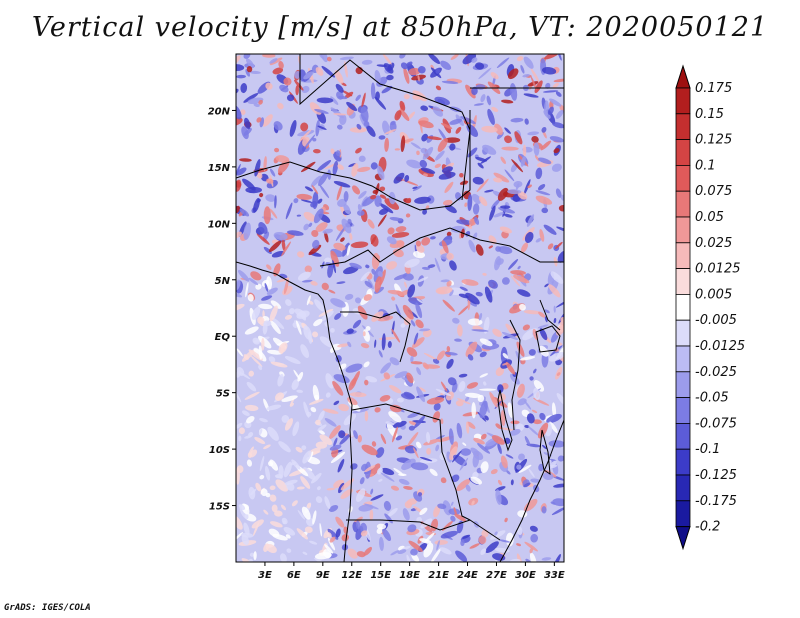 The width and height of the screenshot is (800, 618). What do you see at coordinates (525, 575) in the screenshot?
I see `lon-label: 30E` at bounding box center [525, 575].